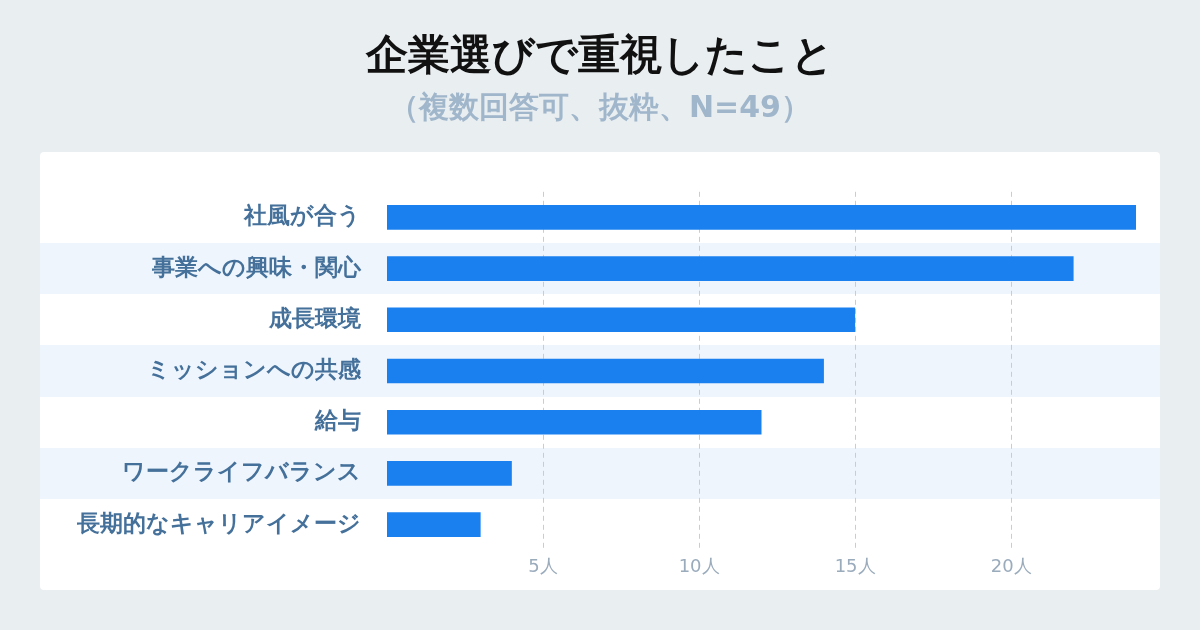 The height and width of the screenshot is (630, 1200). Describe the element at coordinates (337, 420) in the screenshot. I see `y-tick-label: 給与` at that location.